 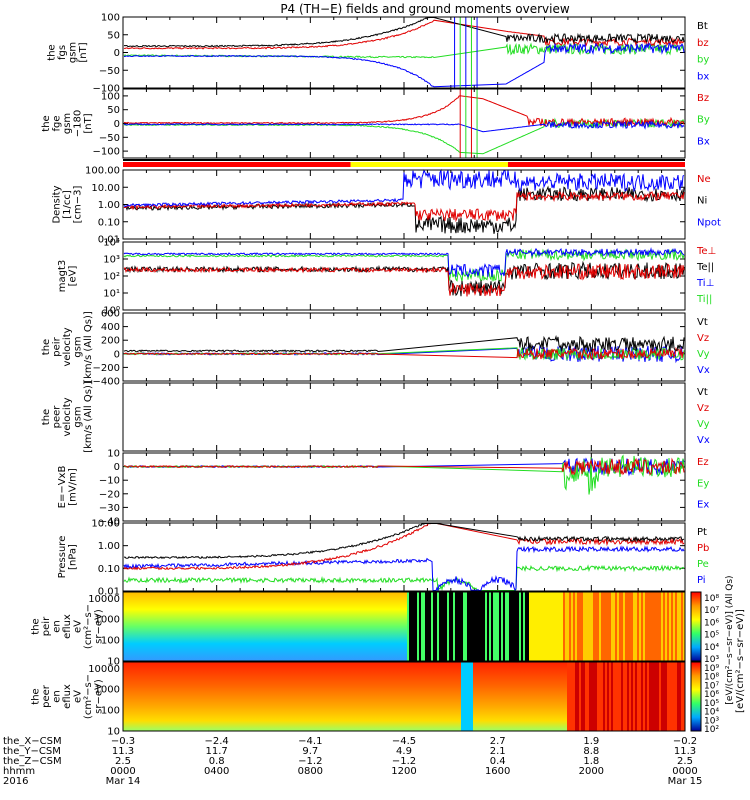 What do you see at coordinates (67, 696) in the screenshot?
I see `ylabel-line: eflux` at bounding box center [67, 696].